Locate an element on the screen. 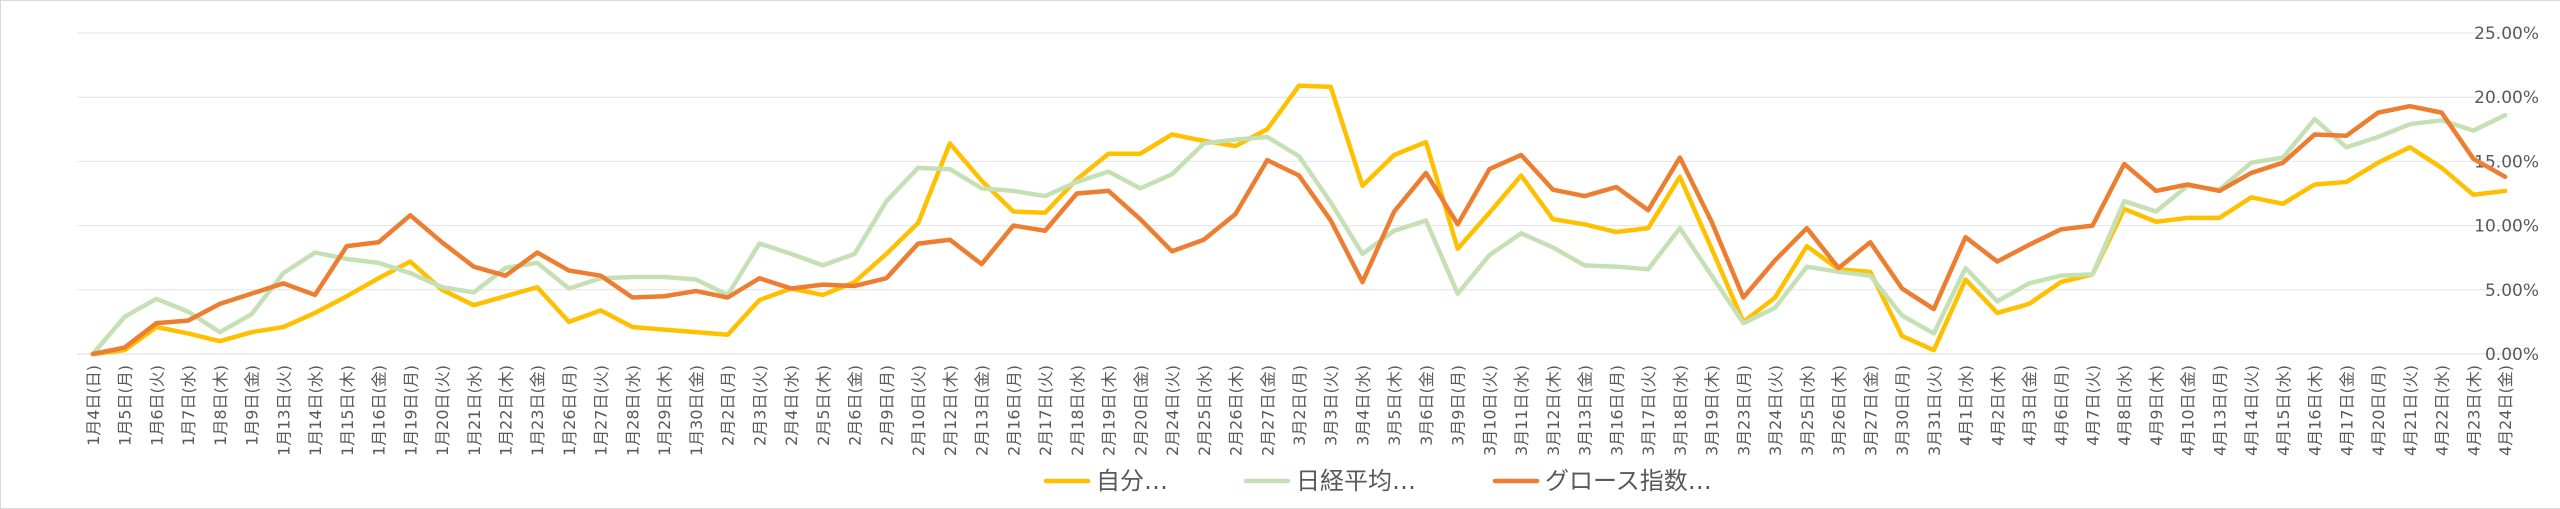  y-tick-label: 5.00% is located at coordinates (2512, 291).